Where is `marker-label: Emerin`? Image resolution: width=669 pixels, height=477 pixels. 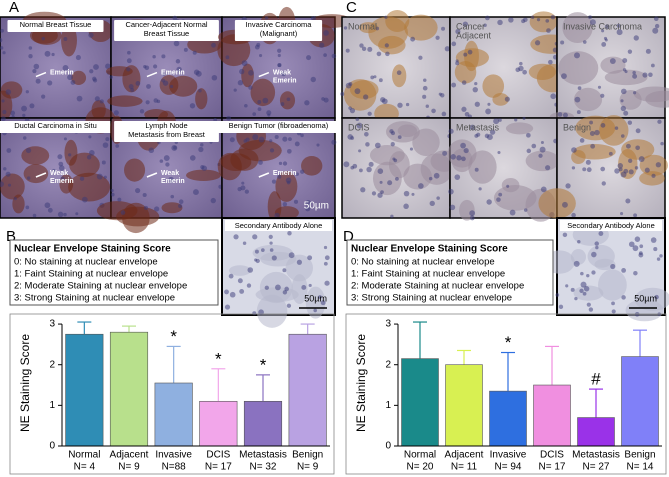
marker-label: Emerin is located at coordinates (173, 181).